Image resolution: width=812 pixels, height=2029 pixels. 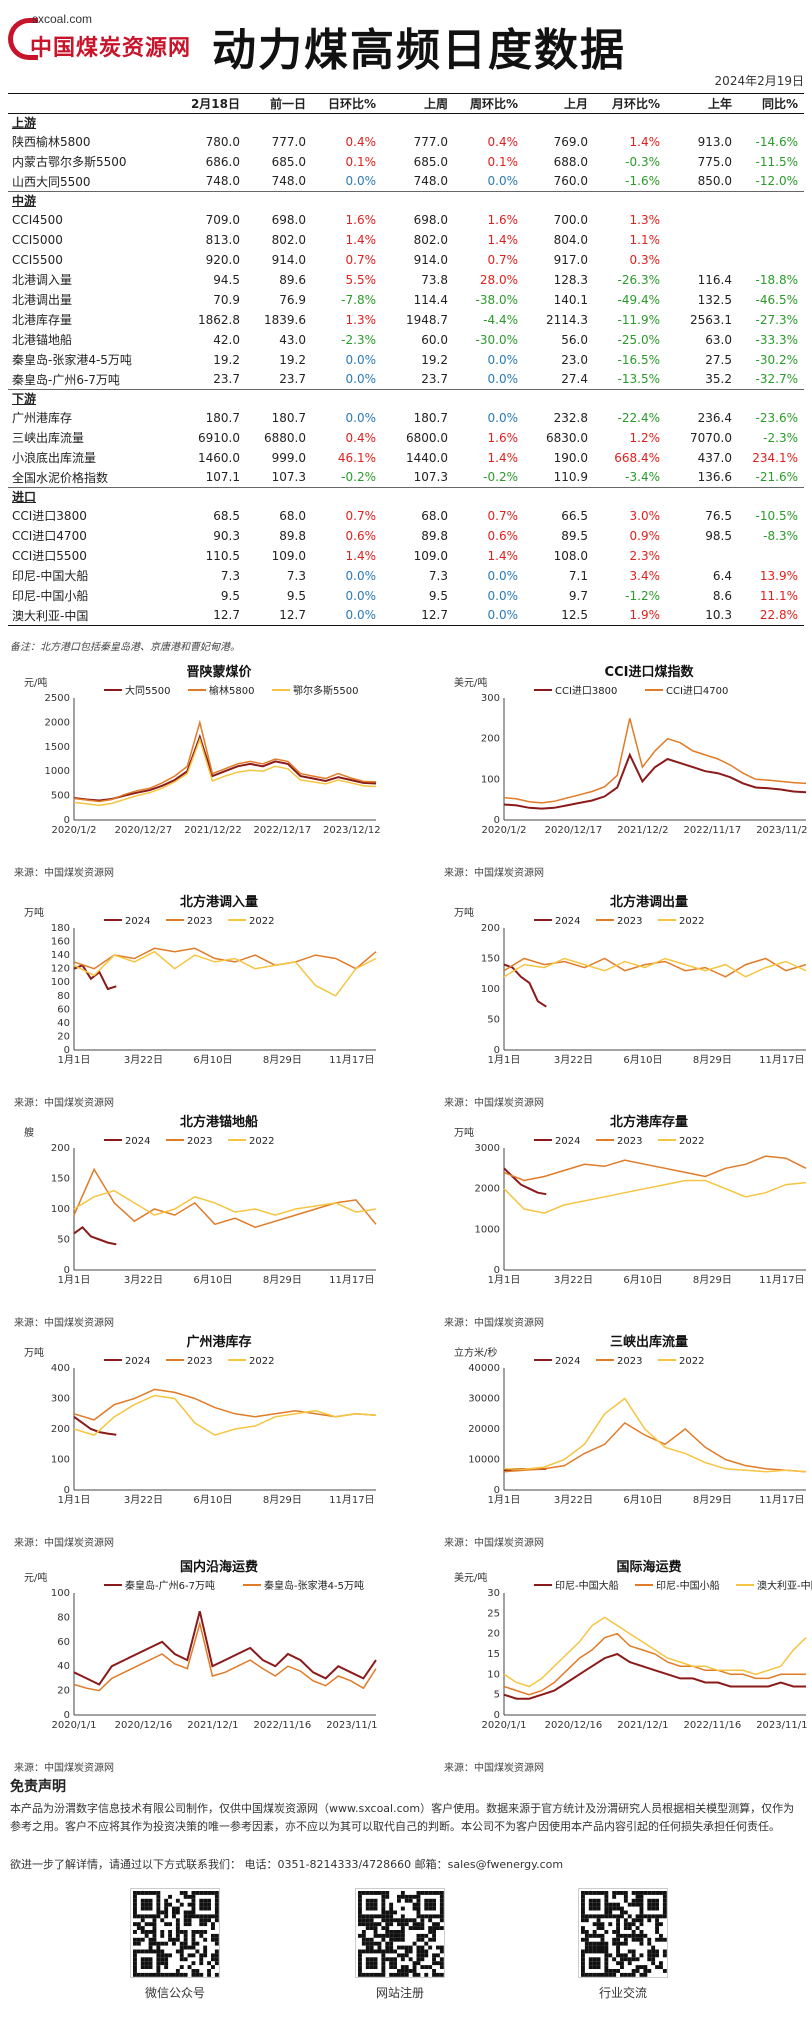 I want to click on table-cell: 1948.7, so click(x=427, y=319).